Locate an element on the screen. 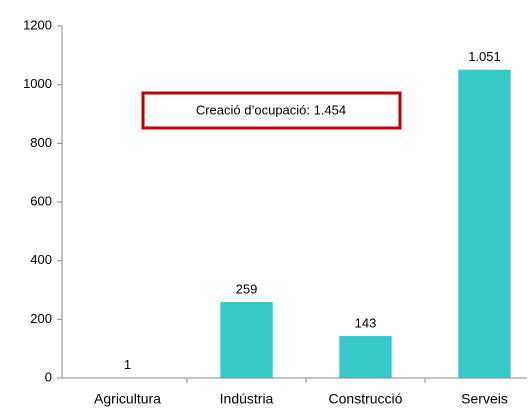  y-tick-label: 1000 is located at coordinates (37, 83).